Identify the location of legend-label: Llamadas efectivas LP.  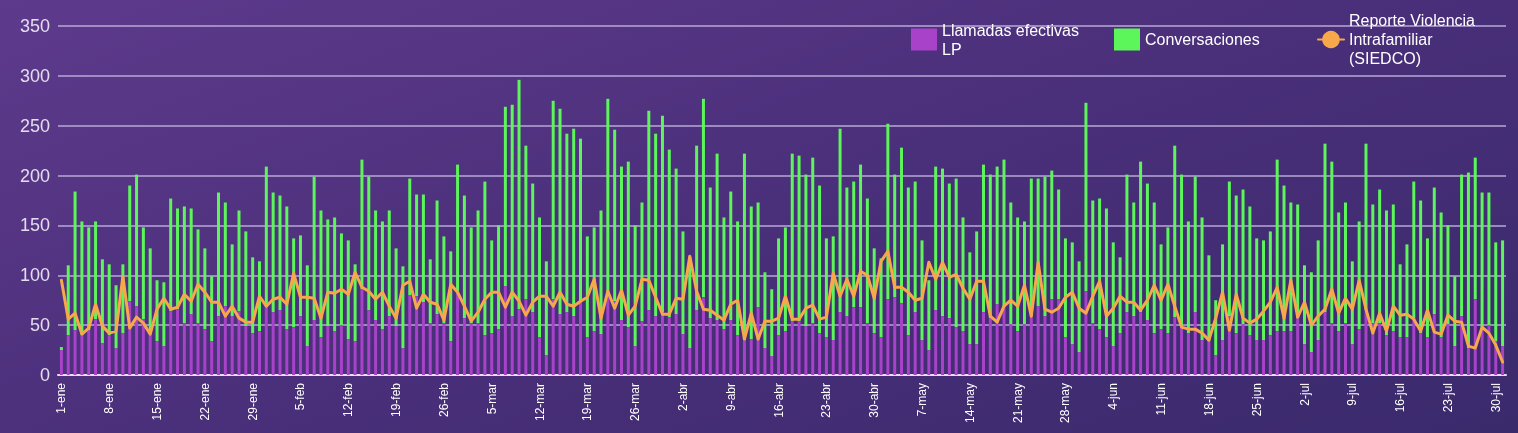
(1013, 39).